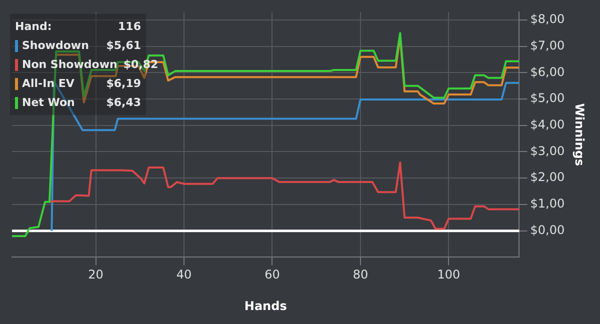 The image size is (600, 324). Describe the element at coordinates (33, 27) in the screenshot. I see `legend-title: Hand:` at that location.